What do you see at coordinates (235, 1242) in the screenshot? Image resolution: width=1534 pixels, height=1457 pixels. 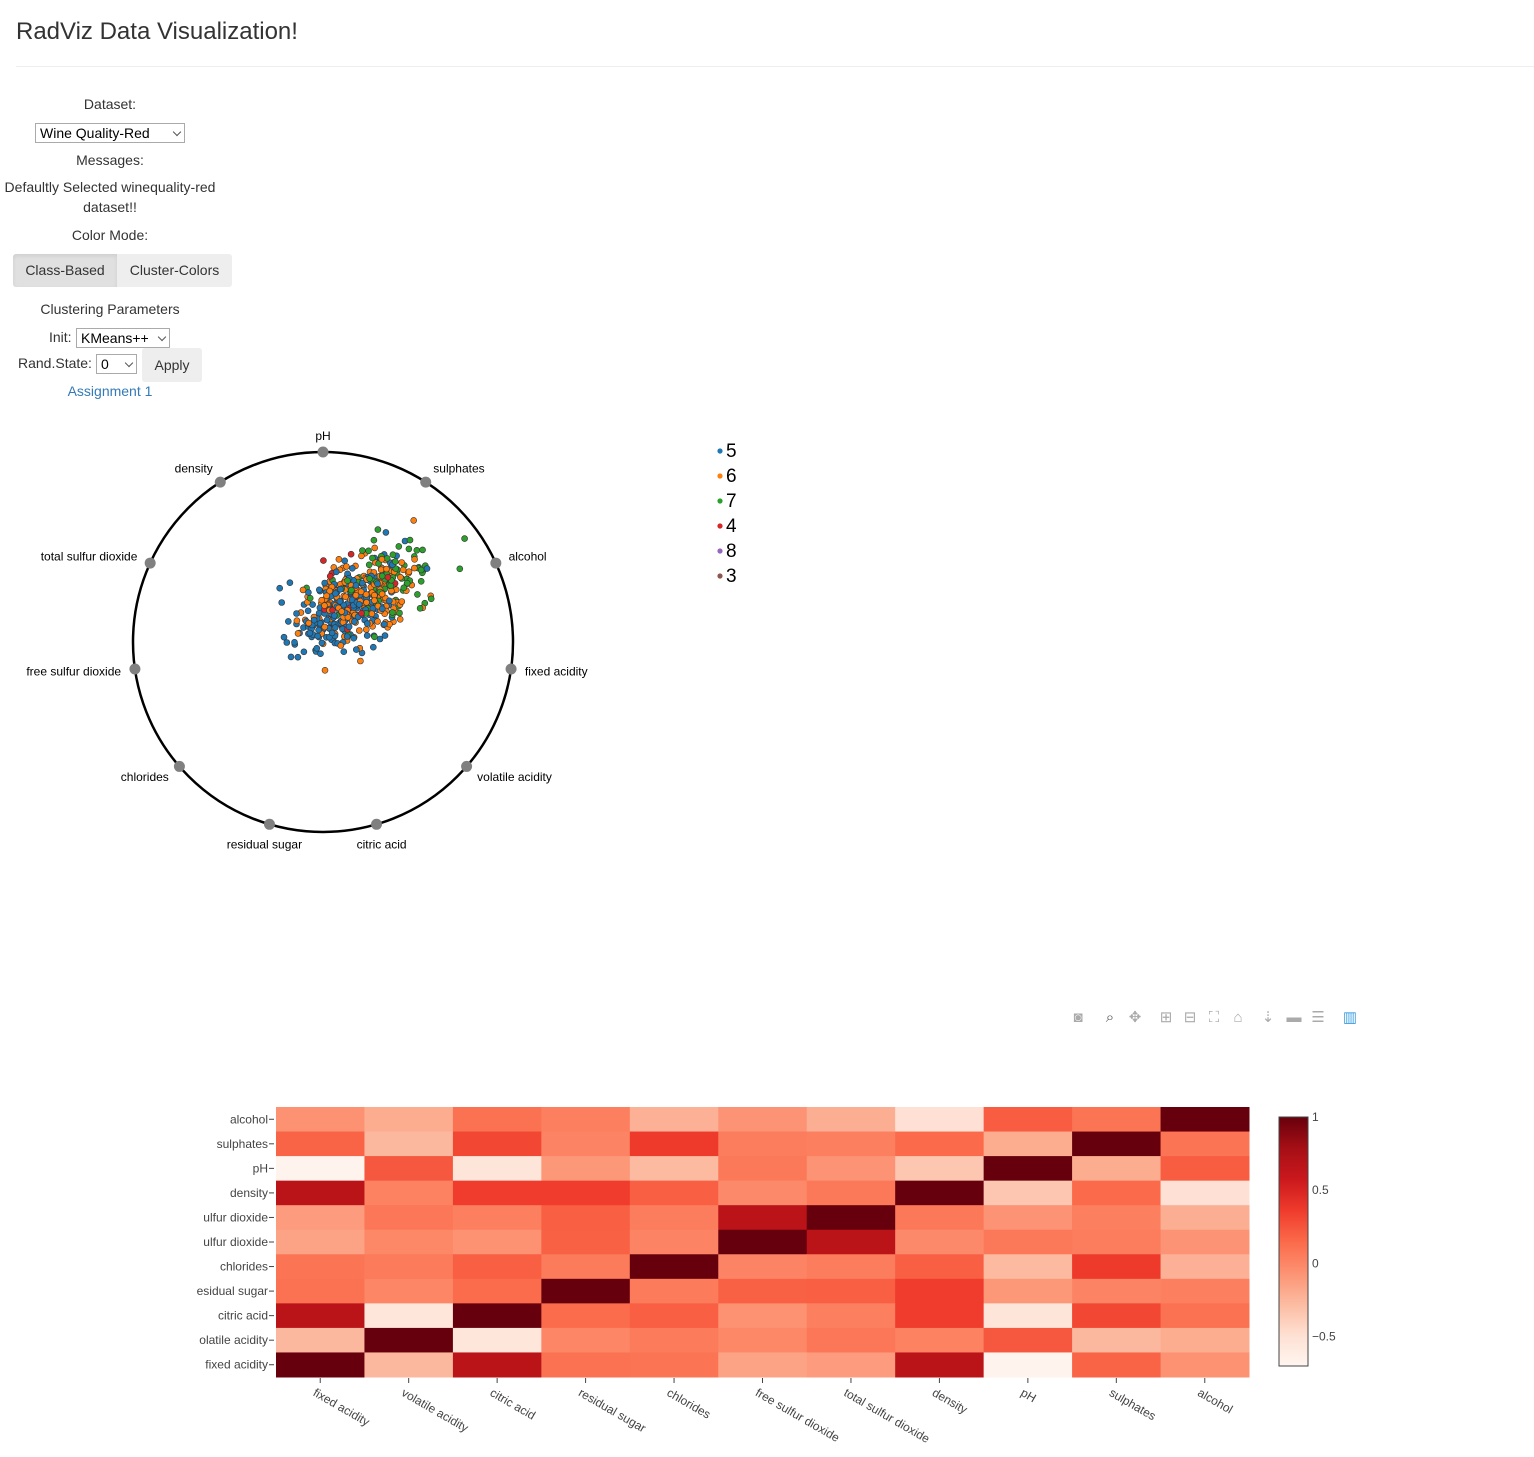 I see `y-tick-label: ulfur dioxide` at bounding box center [235, 1242].